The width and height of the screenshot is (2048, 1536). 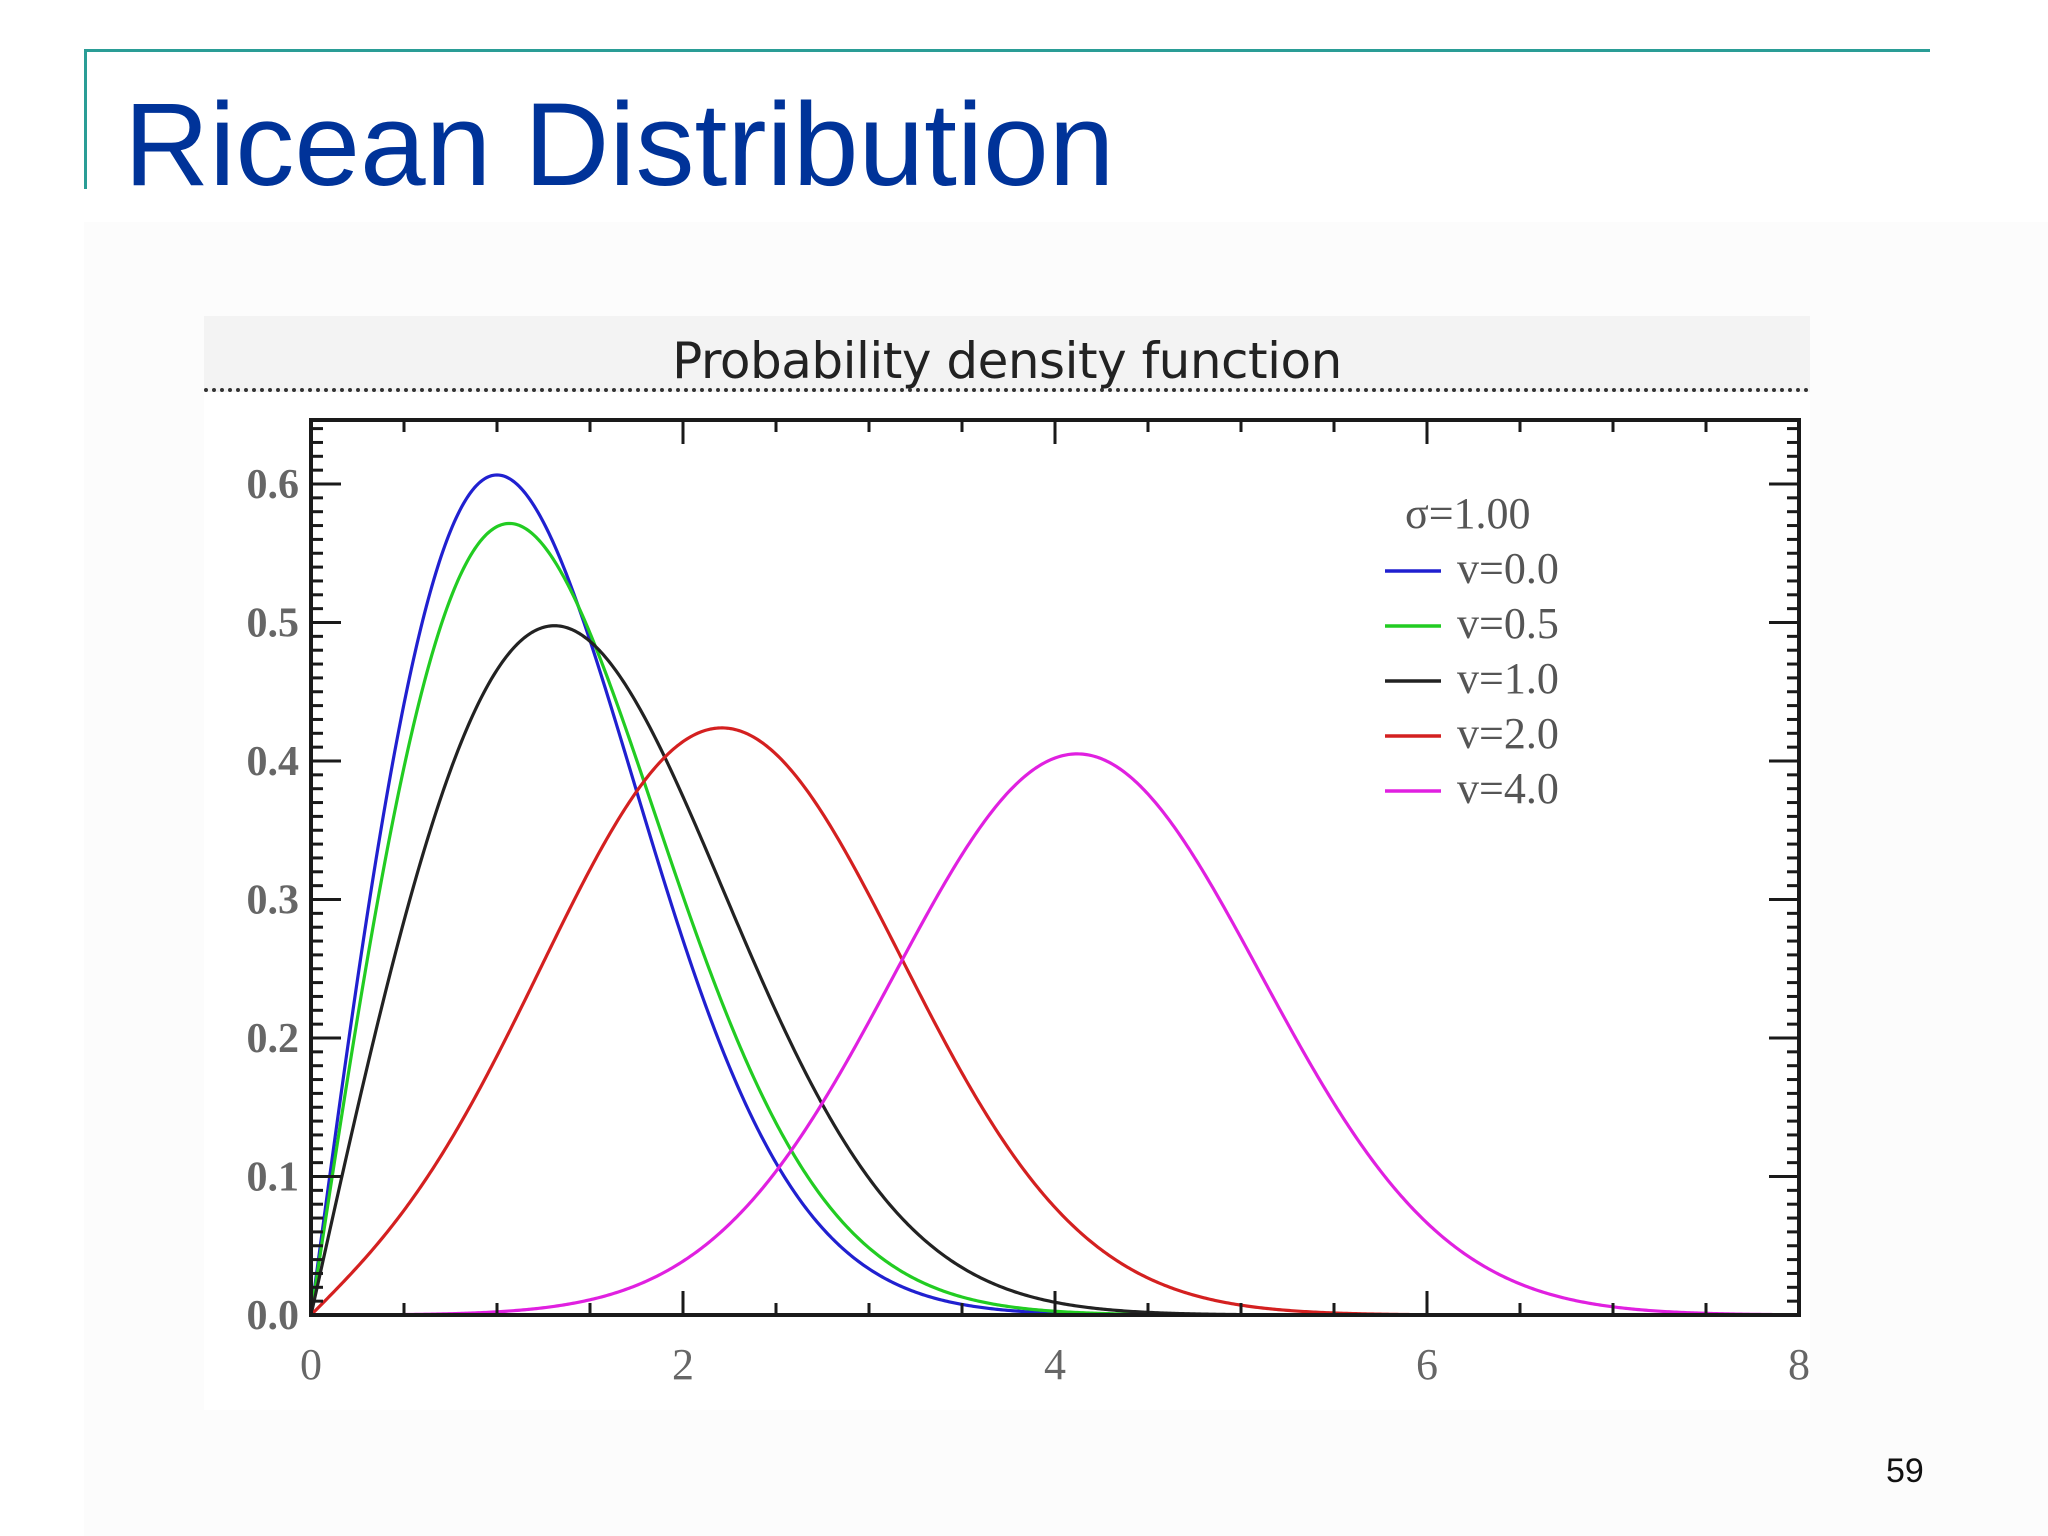 I want to click on page-number: 59, so click(x=1905, y=1471).